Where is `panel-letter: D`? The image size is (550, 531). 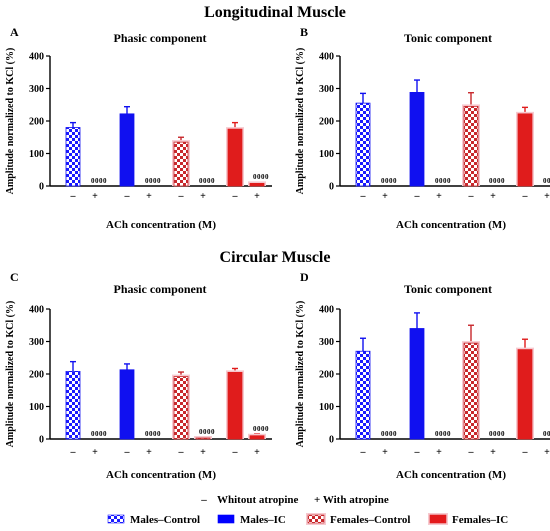
panel-letter: D is located at coordinates (304, 277).